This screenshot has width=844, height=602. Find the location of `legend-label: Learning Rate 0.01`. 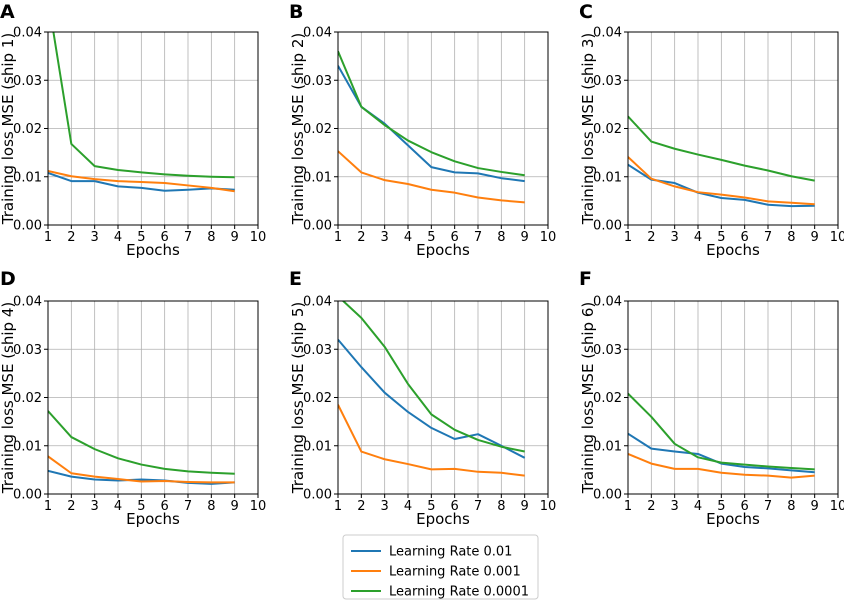

legend-label: Learning Rate 0.01 is located at coordinates (450, 552).